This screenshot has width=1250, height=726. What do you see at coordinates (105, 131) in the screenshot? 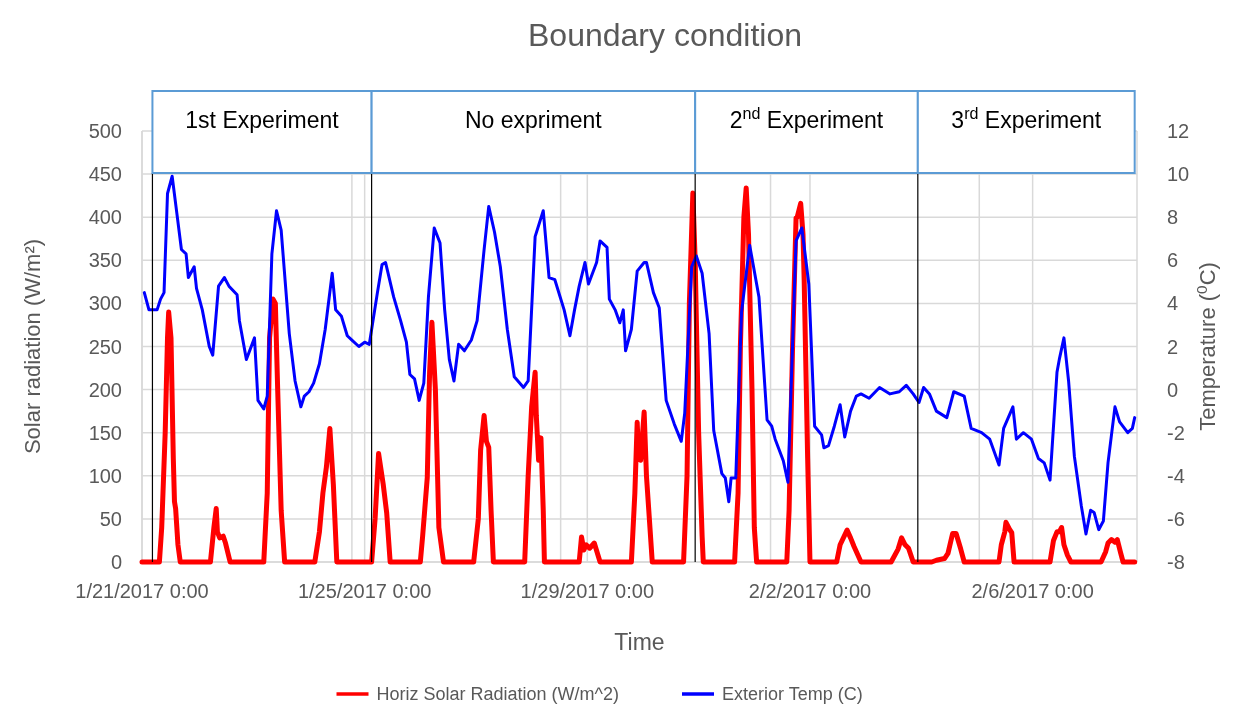
I see `y-tick-label: 500` at bounding box center [105, 131].